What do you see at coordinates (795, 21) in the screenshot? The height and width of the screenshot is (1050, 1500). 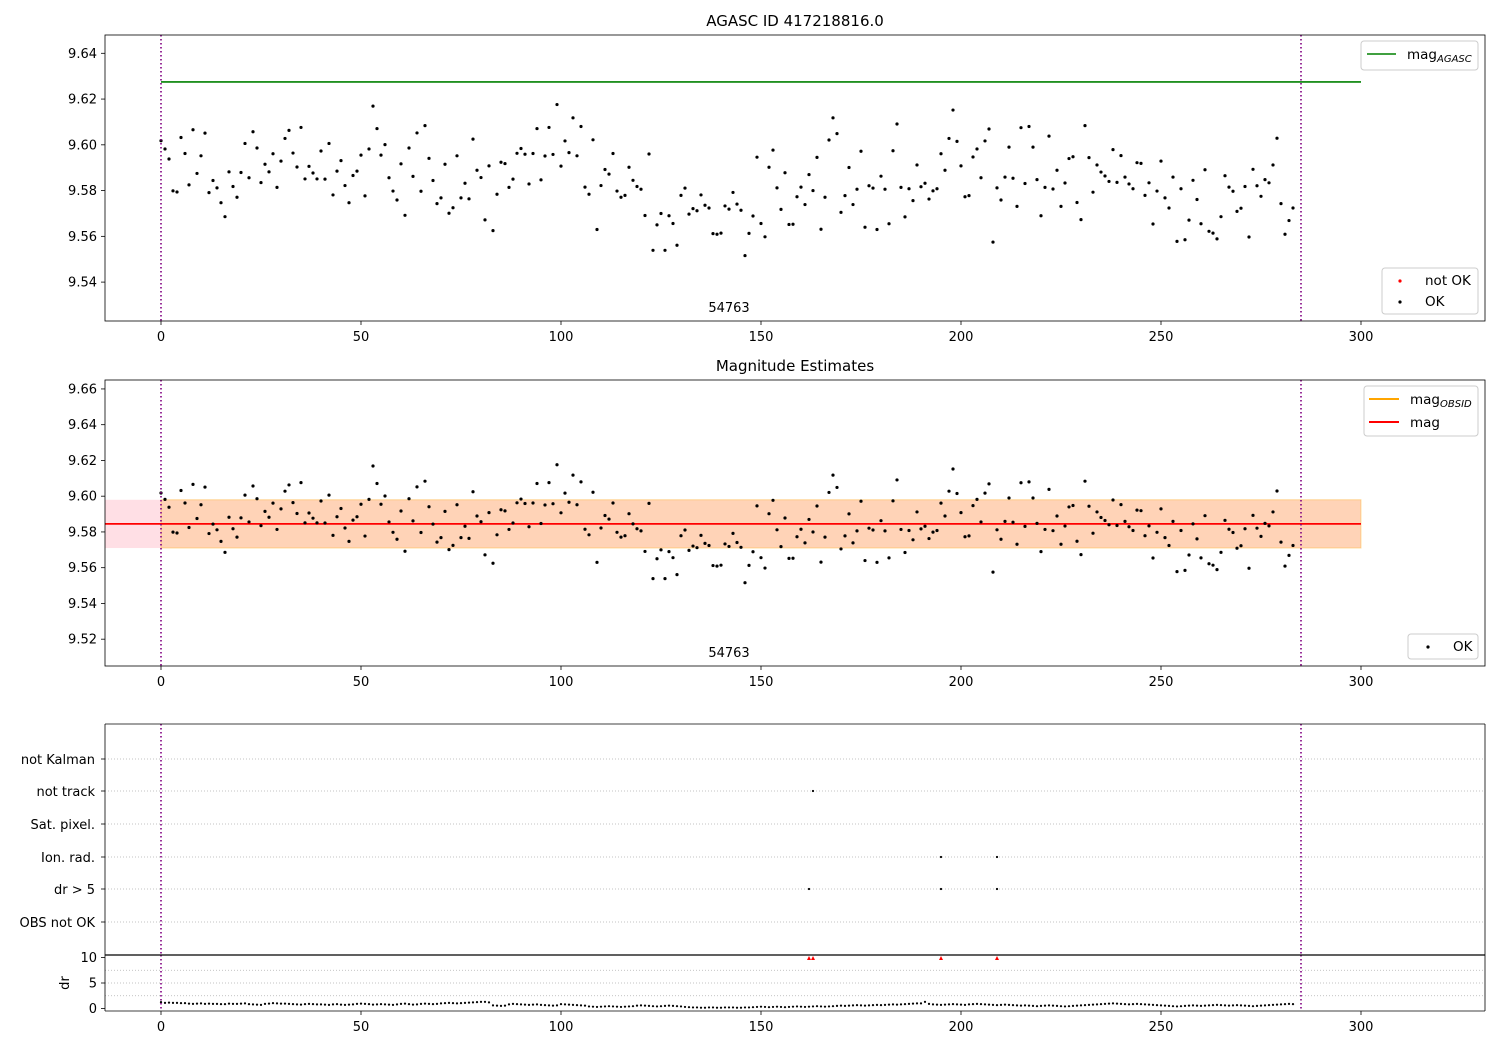 I see `agasc-title: AGASC ID 417218816.0` at bounding box center [795, 21].